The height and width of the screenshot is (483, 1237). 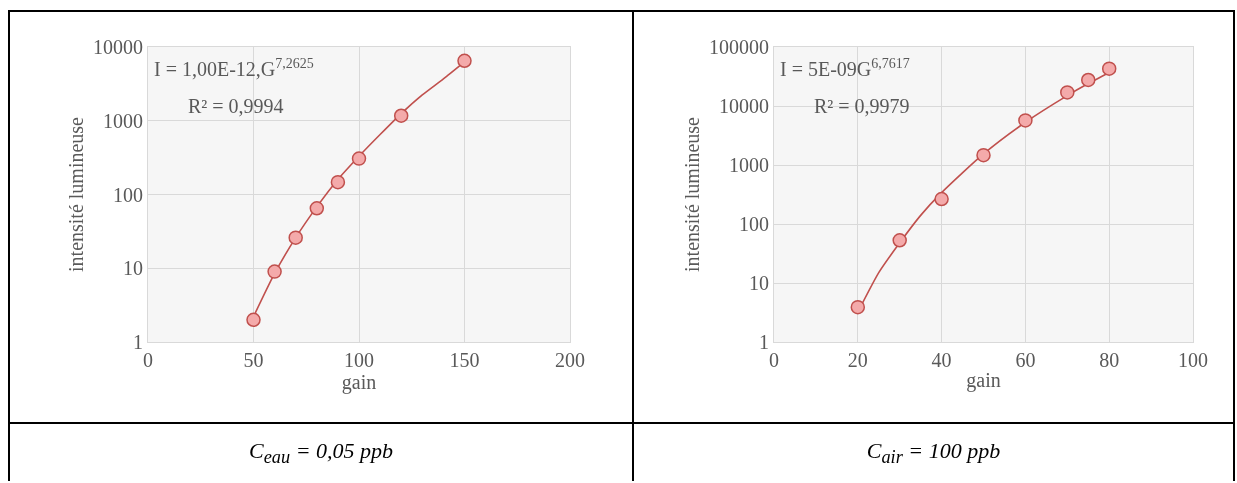 I want to click on x-tick-label: 60, so click(x=1025, y=360).